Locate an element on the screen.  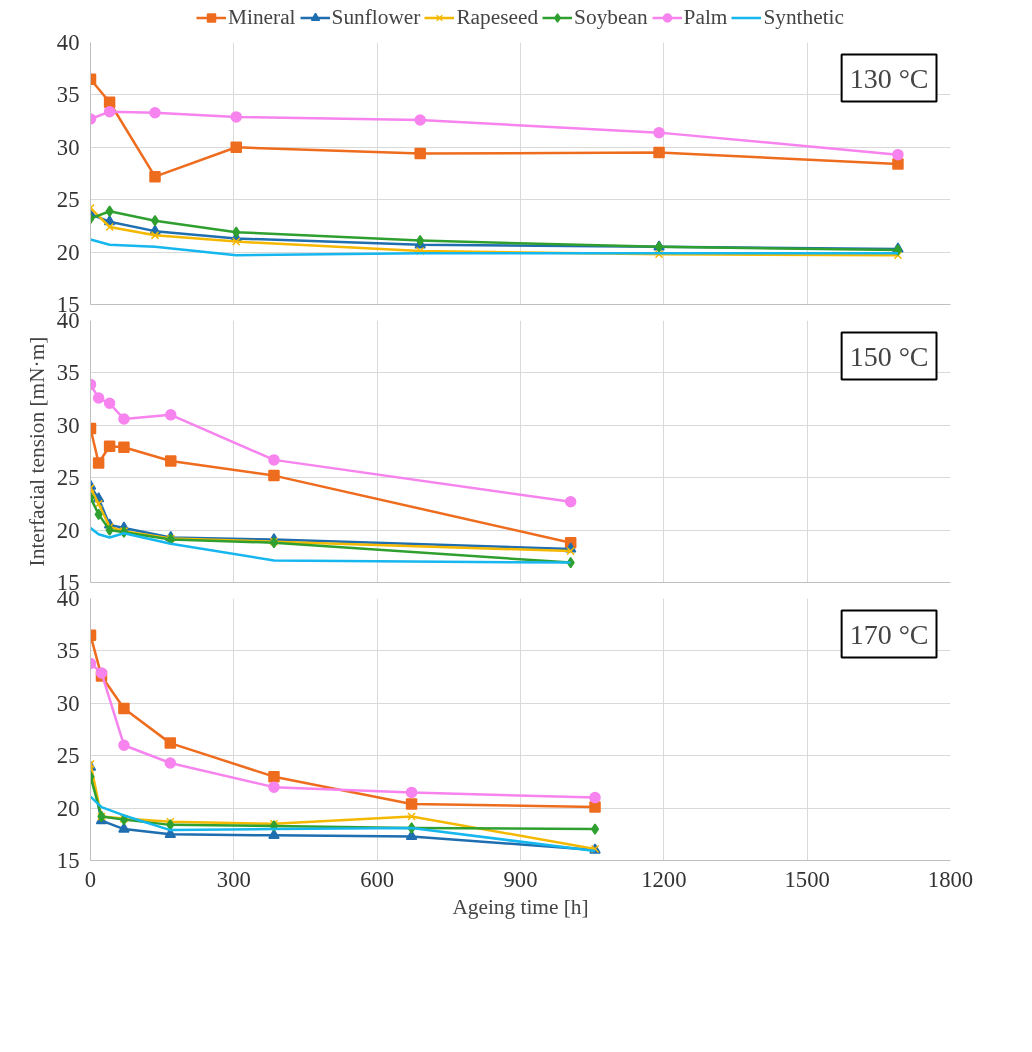
x-tick-label: 0 is located at coordinates (90, 879).